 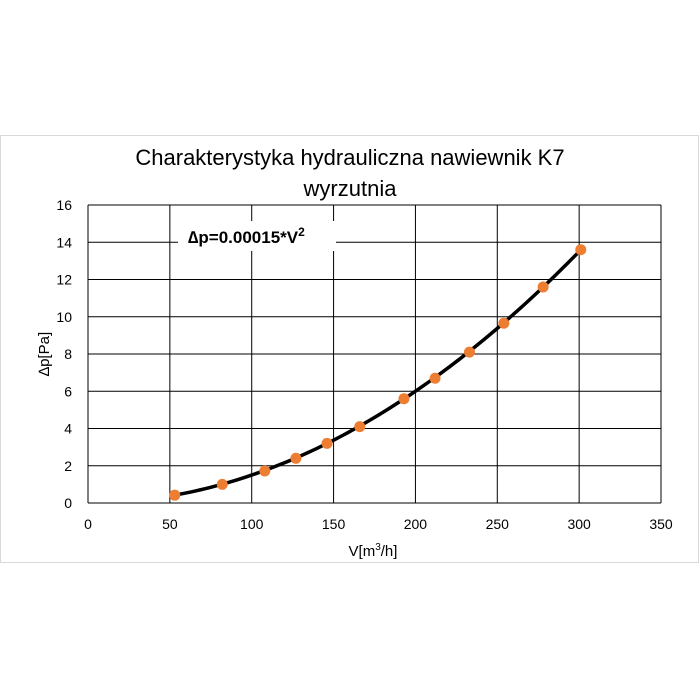 I want to click on y-tick-label: 12, so click(x=64, y=280).